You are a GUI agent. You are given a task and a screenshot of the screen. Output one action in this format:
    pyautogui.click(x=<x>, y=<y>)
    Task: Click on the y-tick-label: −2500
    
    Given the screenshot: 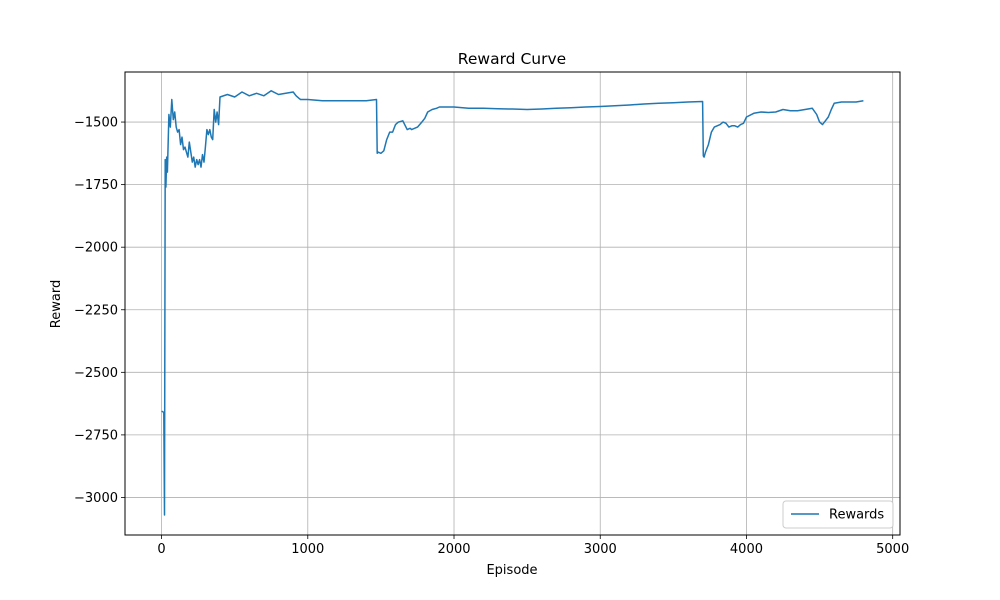 What is the action you would take?
    pyautogui.click(x=96, y=373)
    